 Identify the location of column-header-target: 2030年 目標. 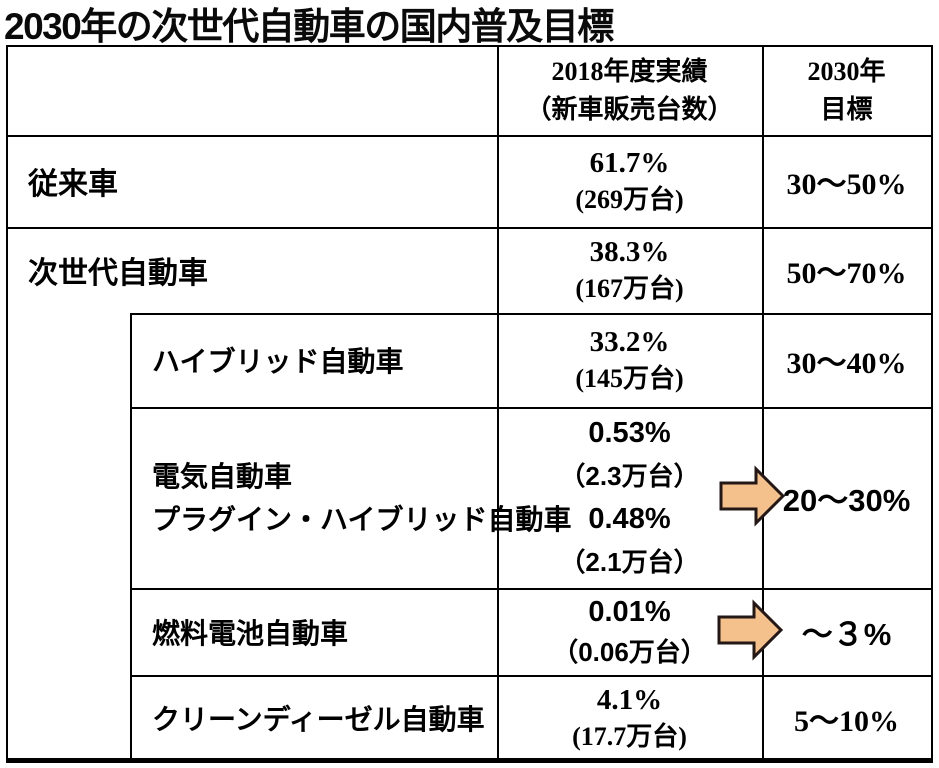
(846, 91).